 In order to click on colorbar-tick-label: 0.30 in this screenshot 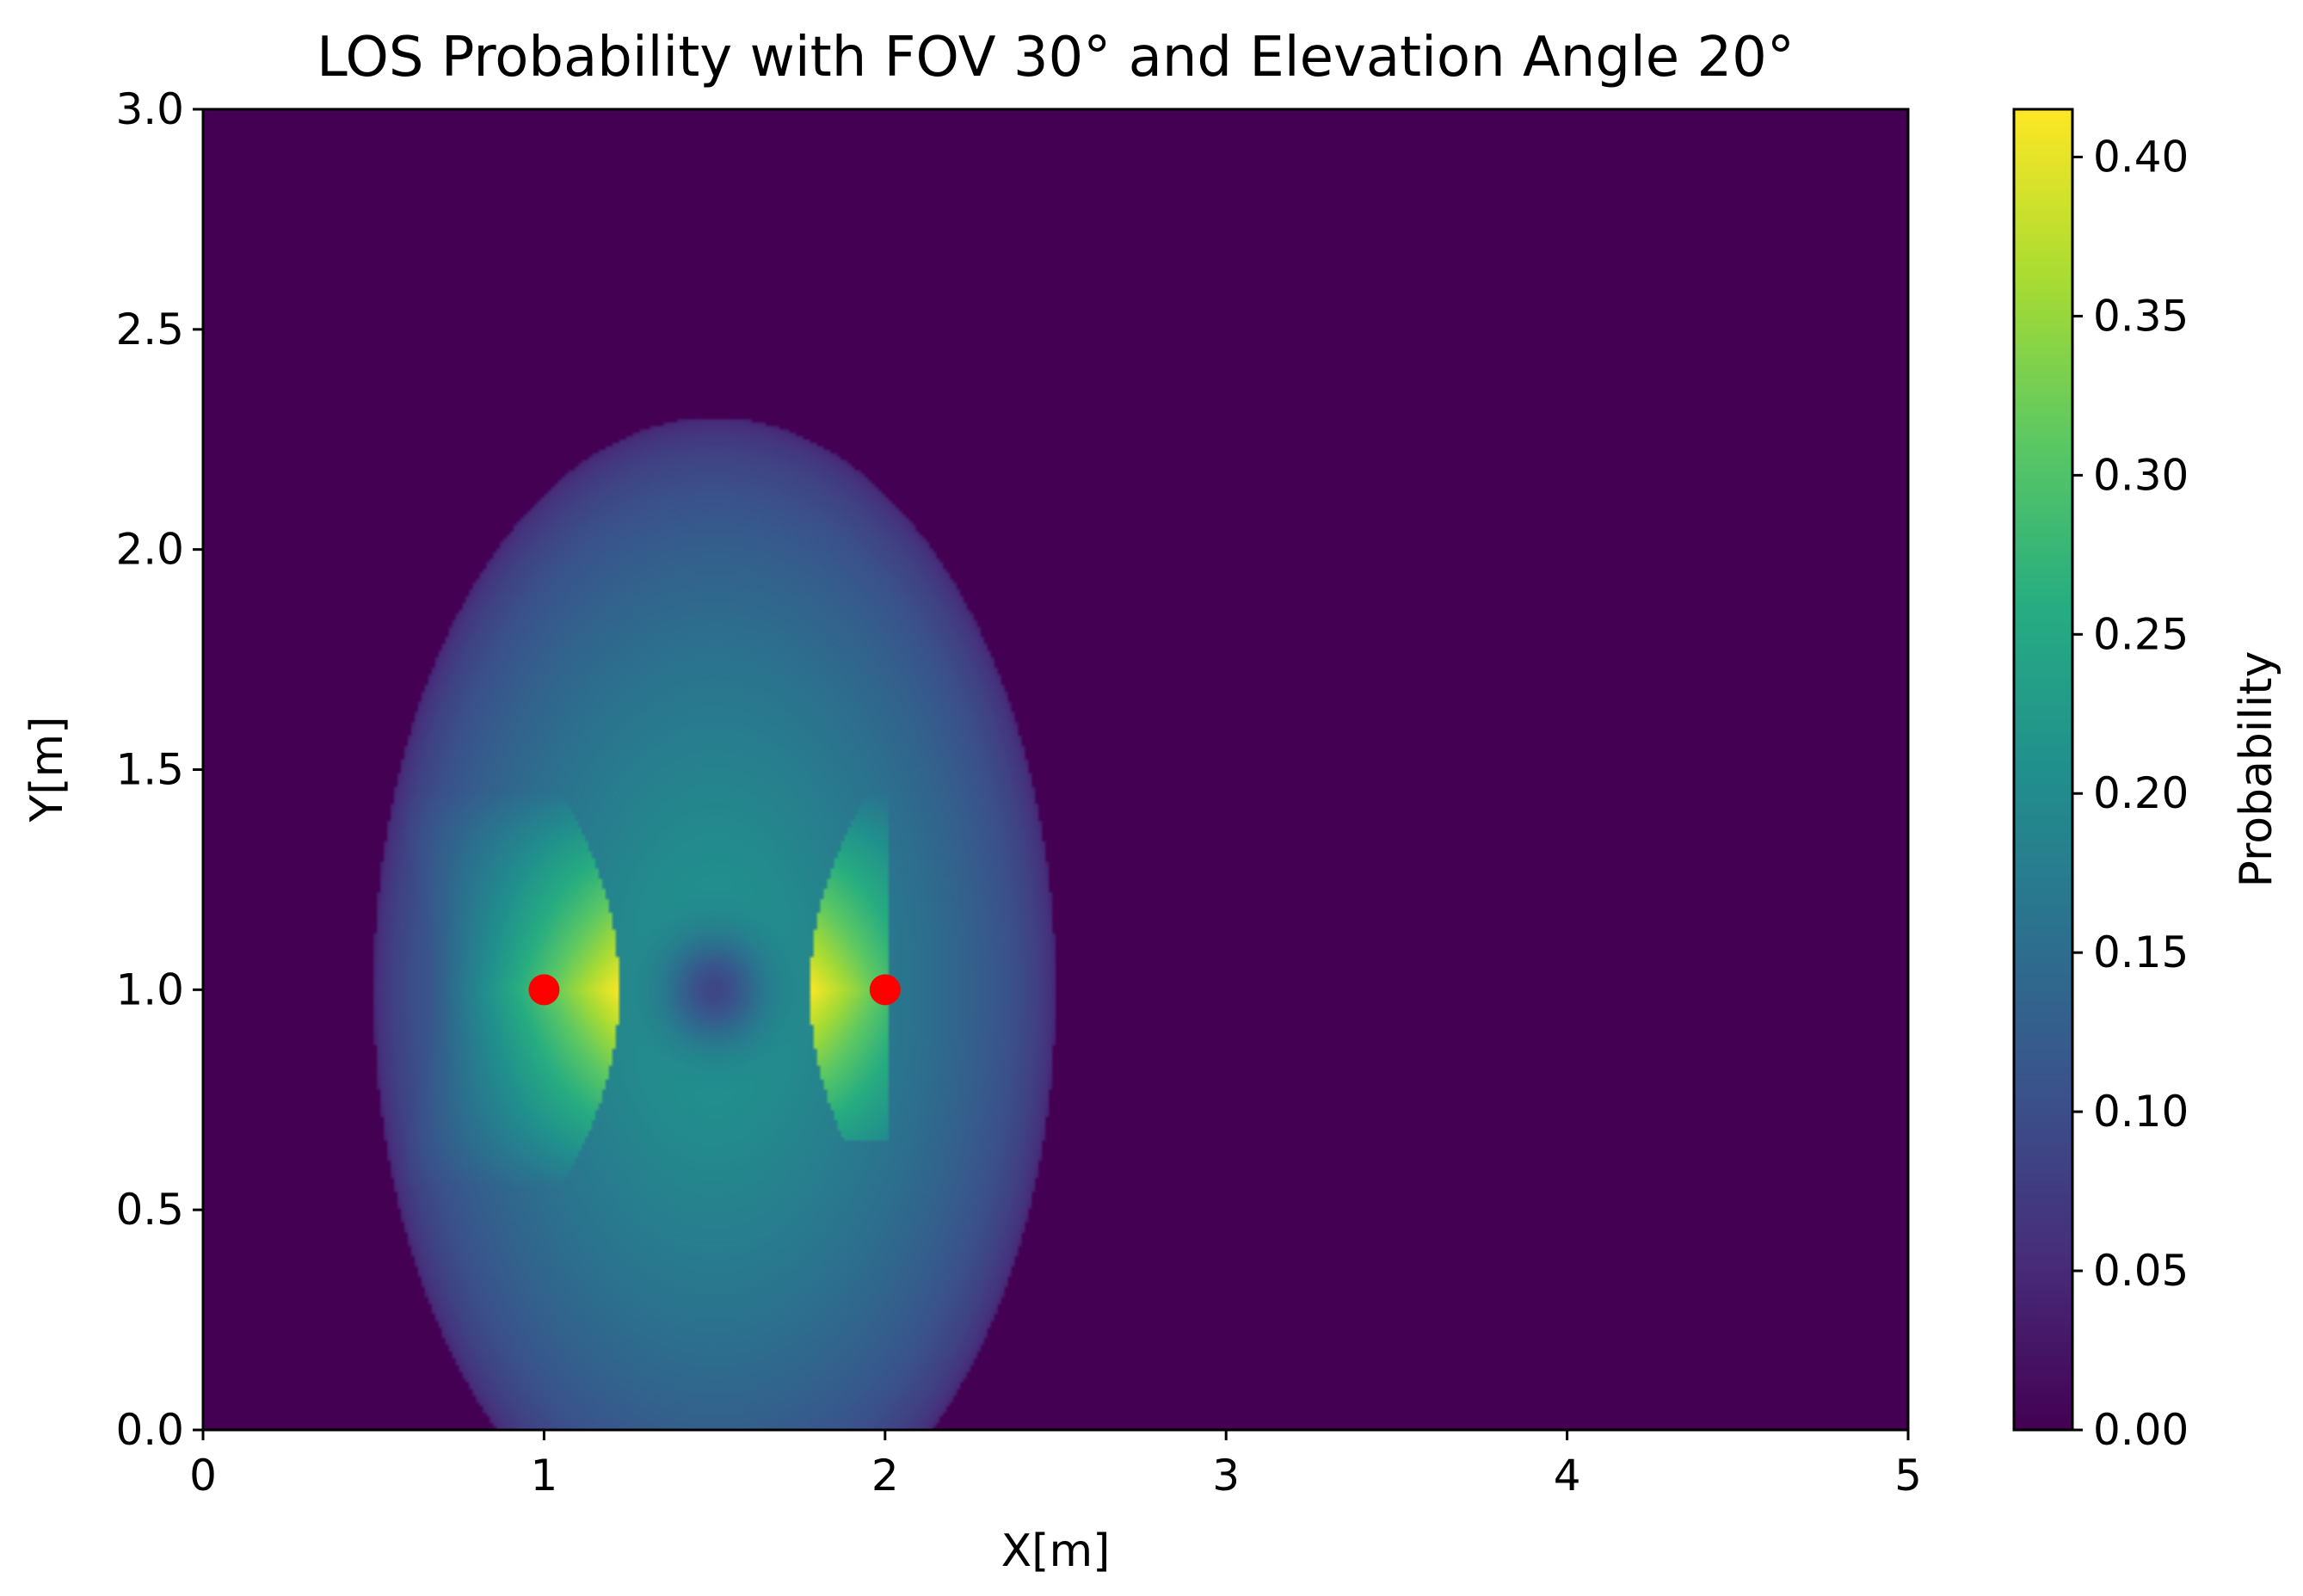, I will do `click(2141, 475)`.